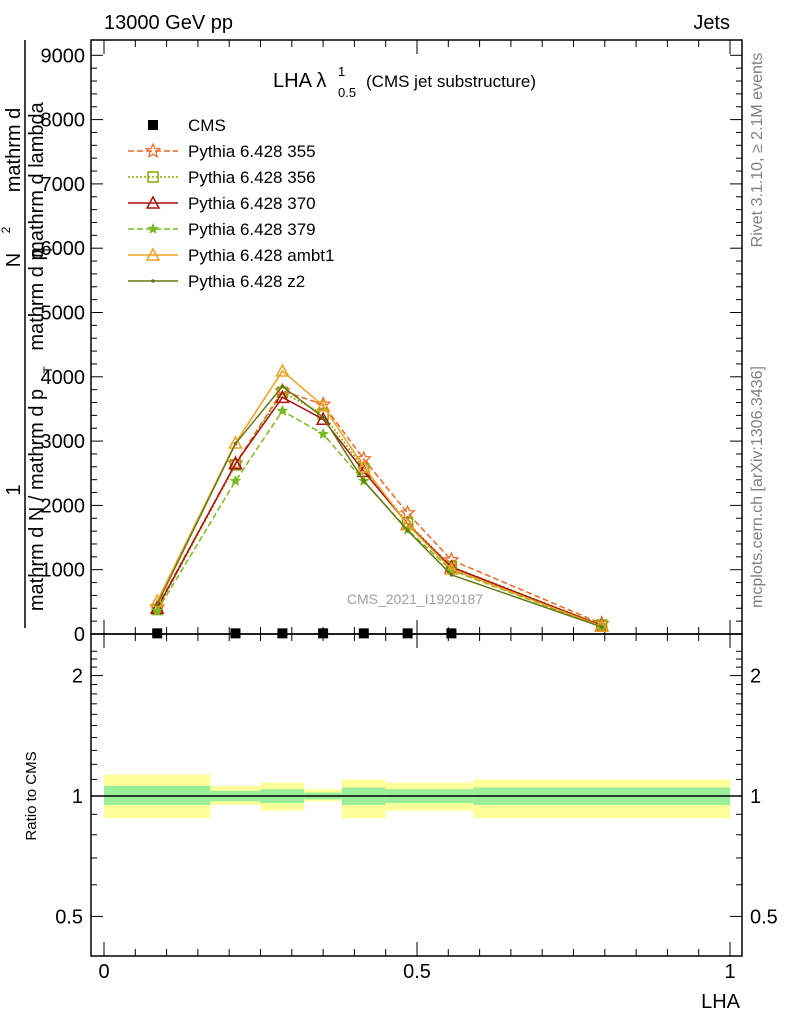 The image size is (786, 1024). I want to click on y-label-numerator-sup: 2, so click(6, 229).